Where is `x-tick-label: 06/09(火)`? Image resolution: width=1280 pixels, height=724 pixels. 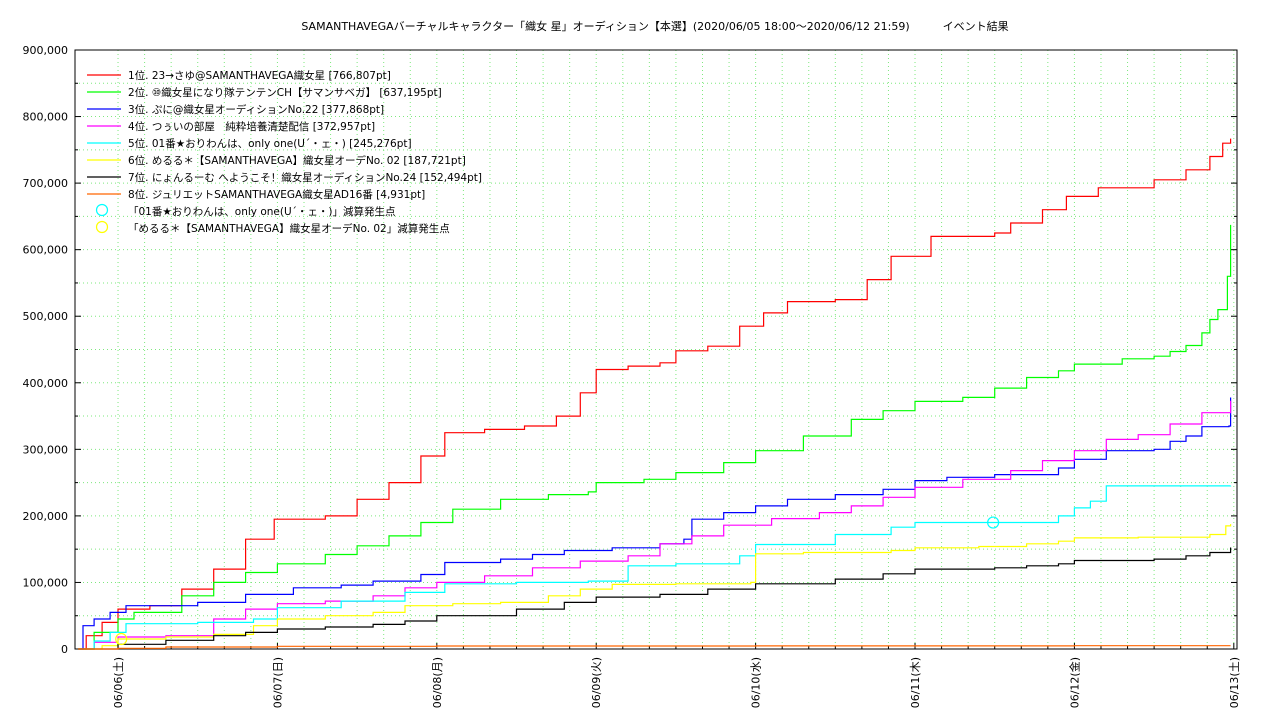 x-tick-label: 06/09(火) is located at coordinates (596, 682).